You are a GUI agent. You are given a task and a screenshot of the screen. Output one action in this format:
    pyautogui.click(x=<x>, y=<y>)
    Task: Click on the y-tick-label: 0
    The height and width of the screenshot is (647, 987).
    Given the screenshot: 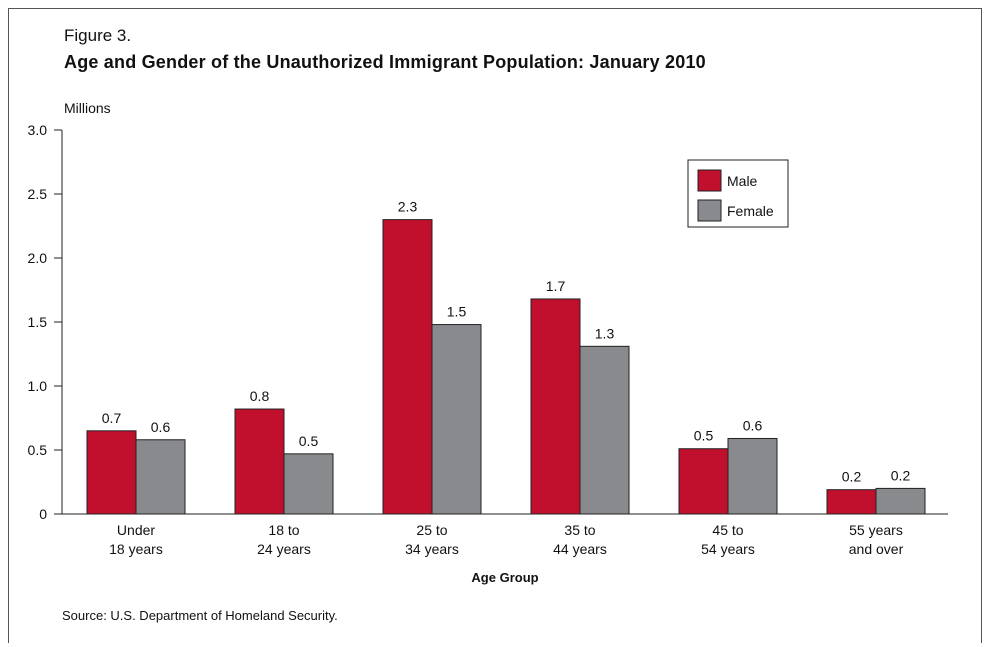 What is the action you would take?
    pyautogui.click(x=43, y=514)
    